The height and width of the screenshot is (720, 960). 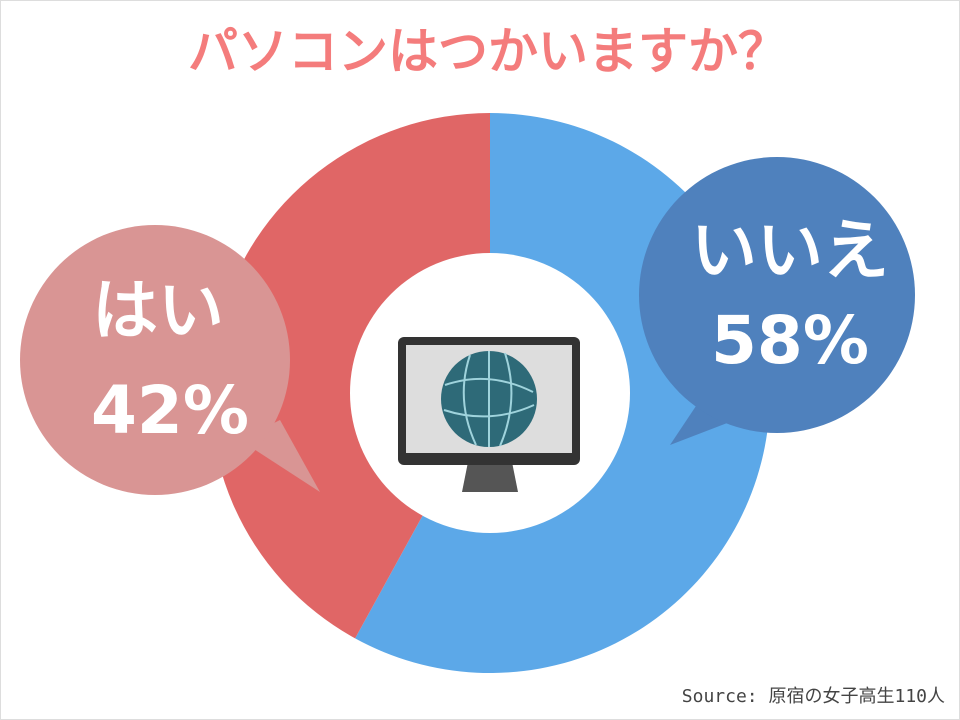 What do you see at coordinates (813, 696) in the screenshot?
I see `source: Source: 原宿の女子高生110人` at bounding box center [813, 696].